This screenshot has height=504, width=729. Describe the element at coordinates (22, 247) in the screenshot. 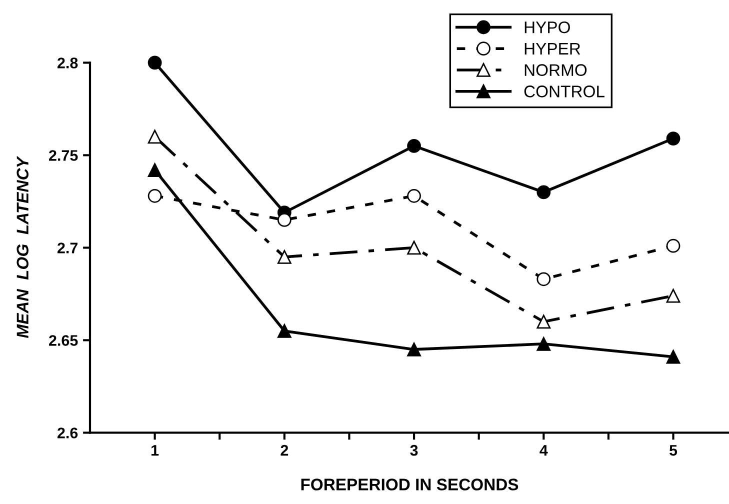

I see `y-axis-title: MEAN LOG LATENCY` at that location.